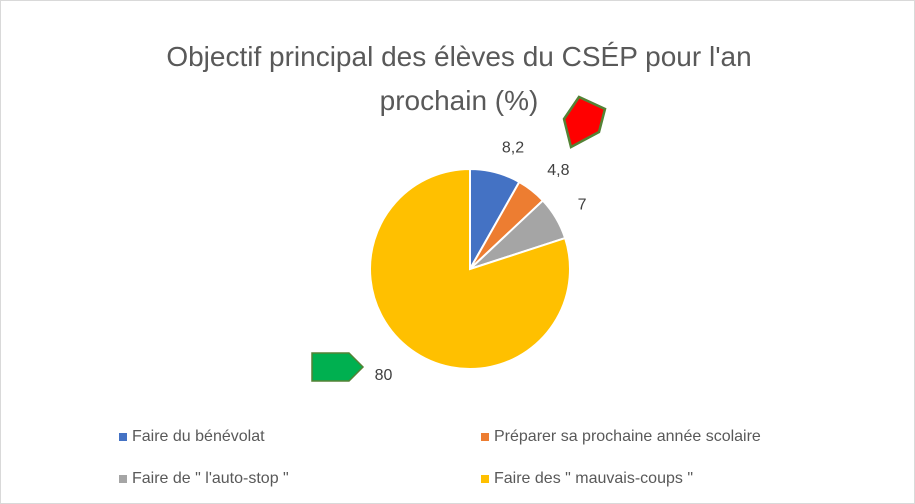 Image resolution: width=915 pixels, height=504 pixels. I want to click on legend-label: Faire des " mauvais-coups ", so click(593, 478).